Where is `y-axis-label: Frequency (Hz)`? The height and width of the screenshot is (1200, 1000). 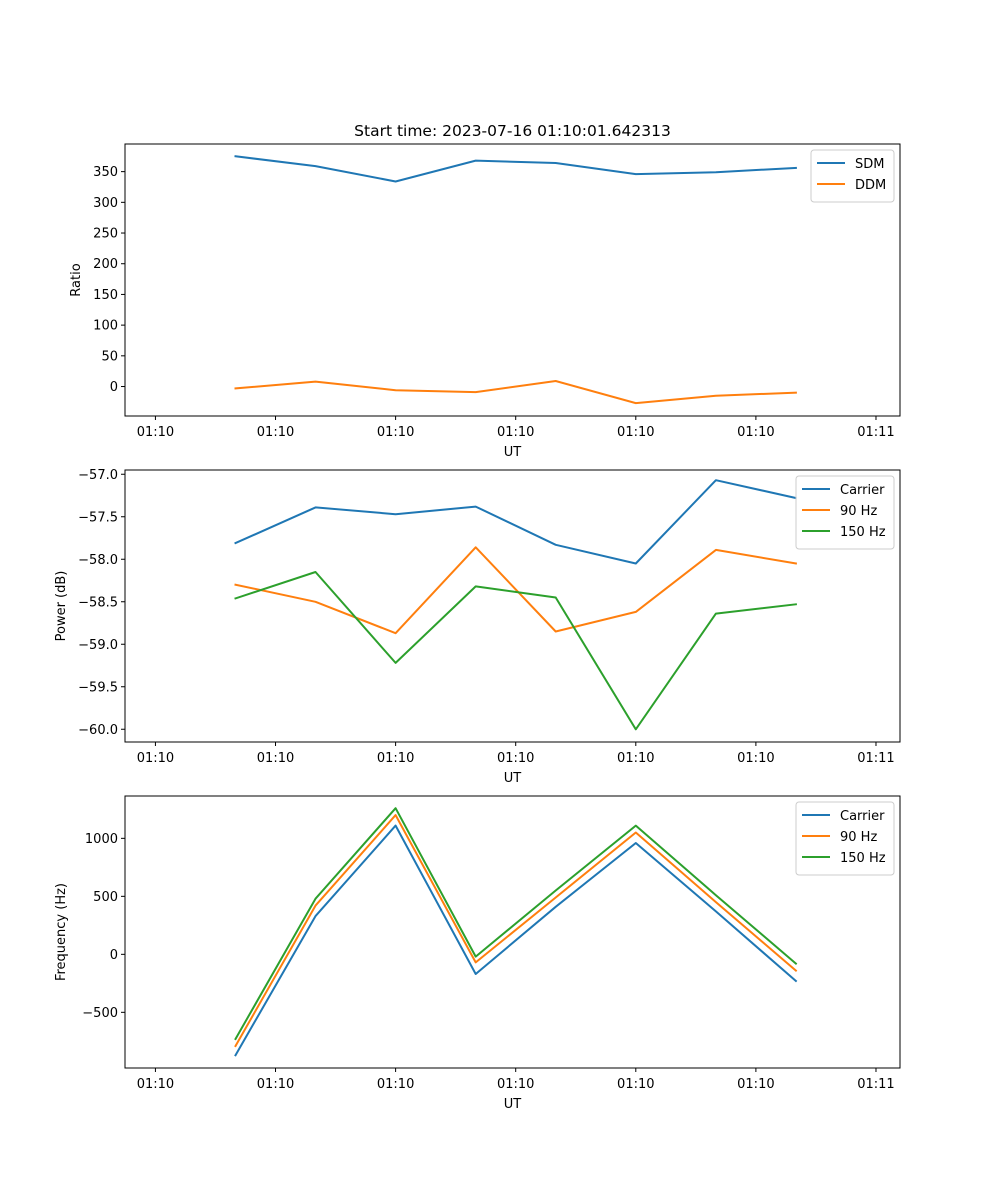
y-axis-label: Frequency (Hz) is located at coordinates (61, 932).